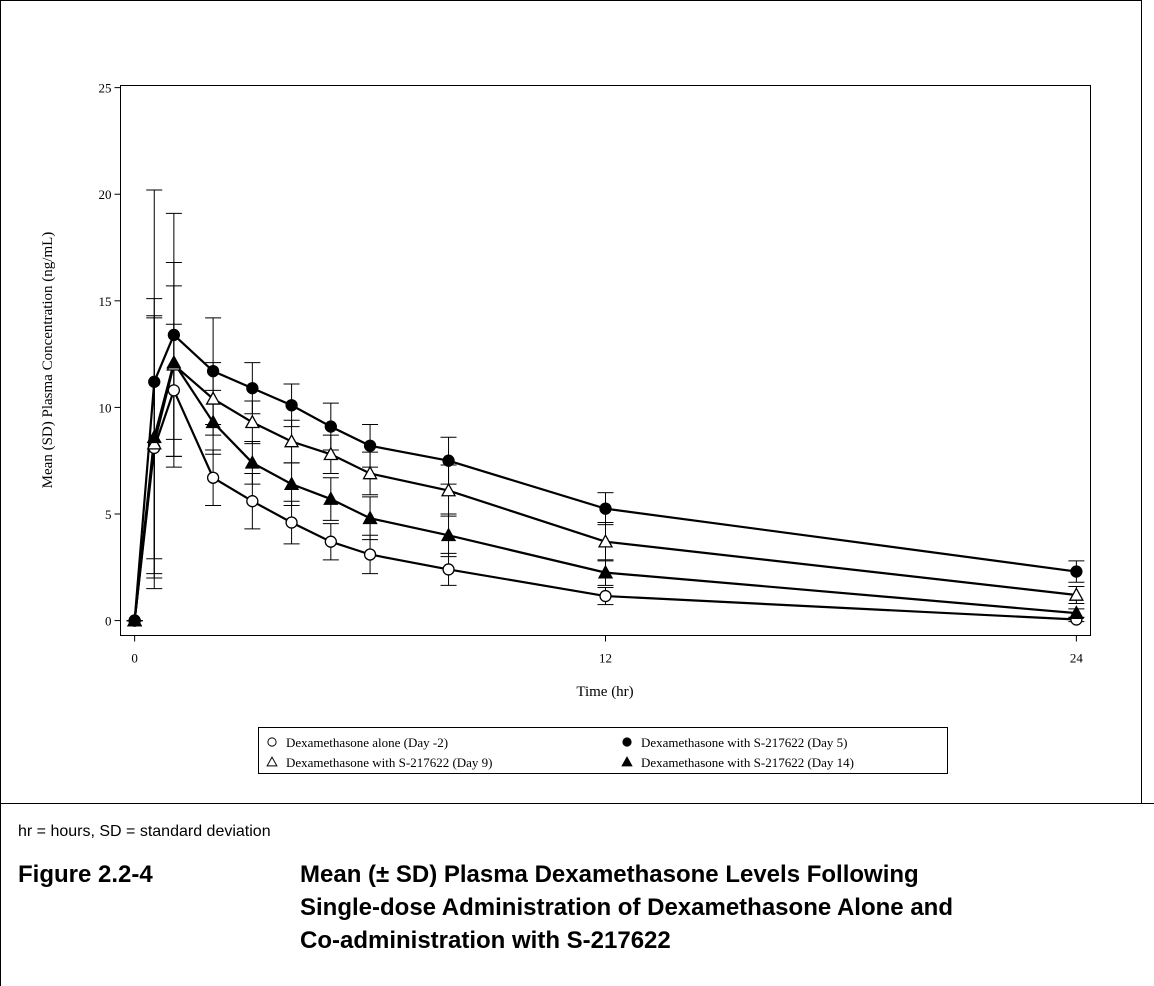  Describe the element at coordinates (108, 514) in the screenshot. I see `y-tick-label: 5` at that location.